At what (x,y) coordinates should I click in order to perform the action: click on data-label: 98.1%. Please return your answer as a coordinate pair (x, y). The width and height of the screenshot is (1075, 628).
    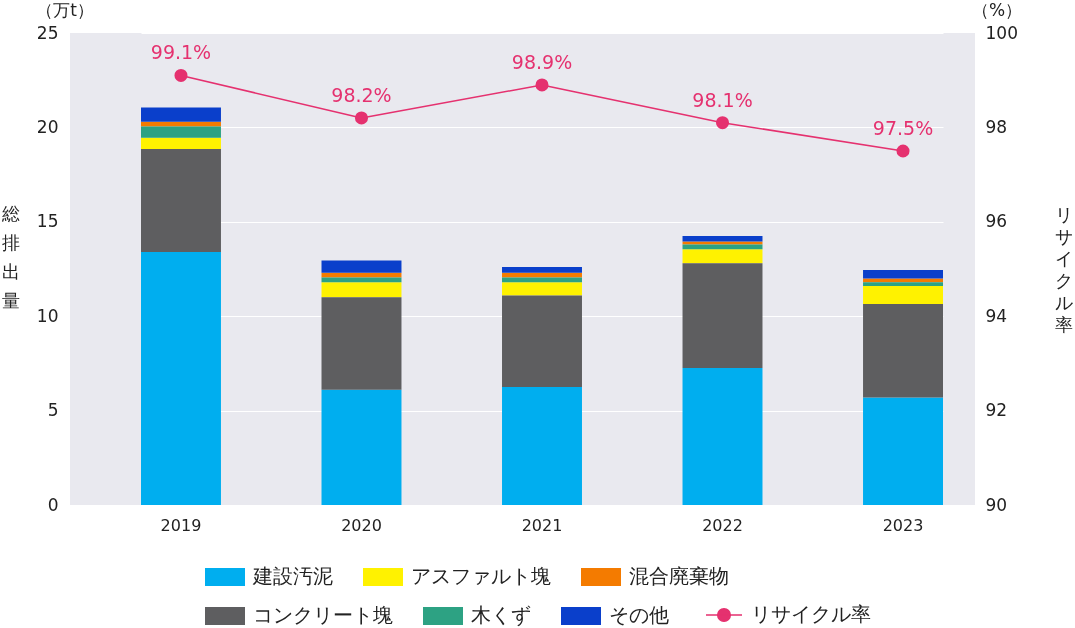
    Looking at the image, I should click on (722, 99).